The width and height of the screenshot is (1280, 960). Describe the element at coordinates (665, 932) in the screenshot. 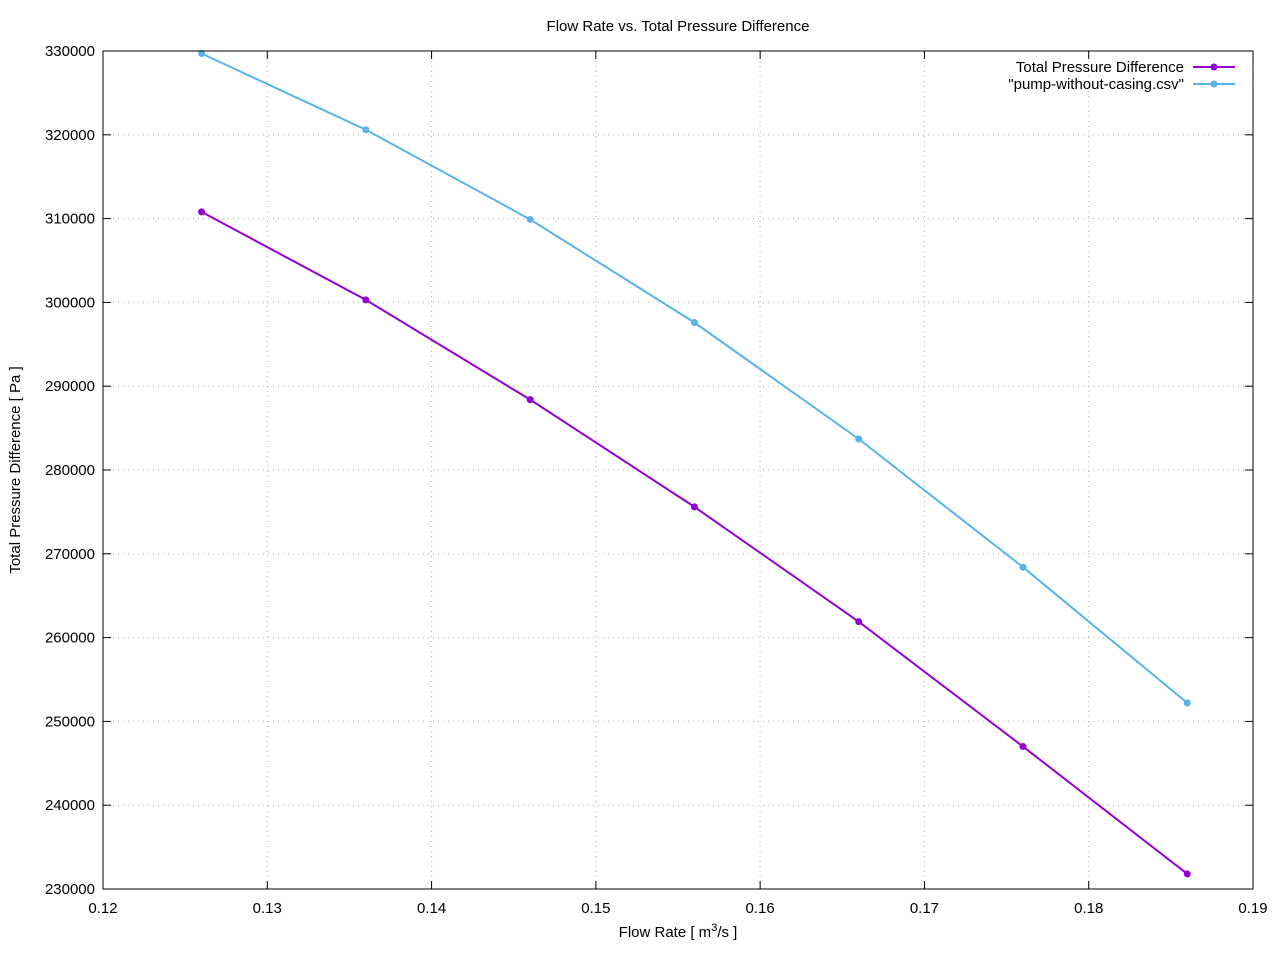

I see `x-axis-label-main: Flow Rate [ m` at that location.